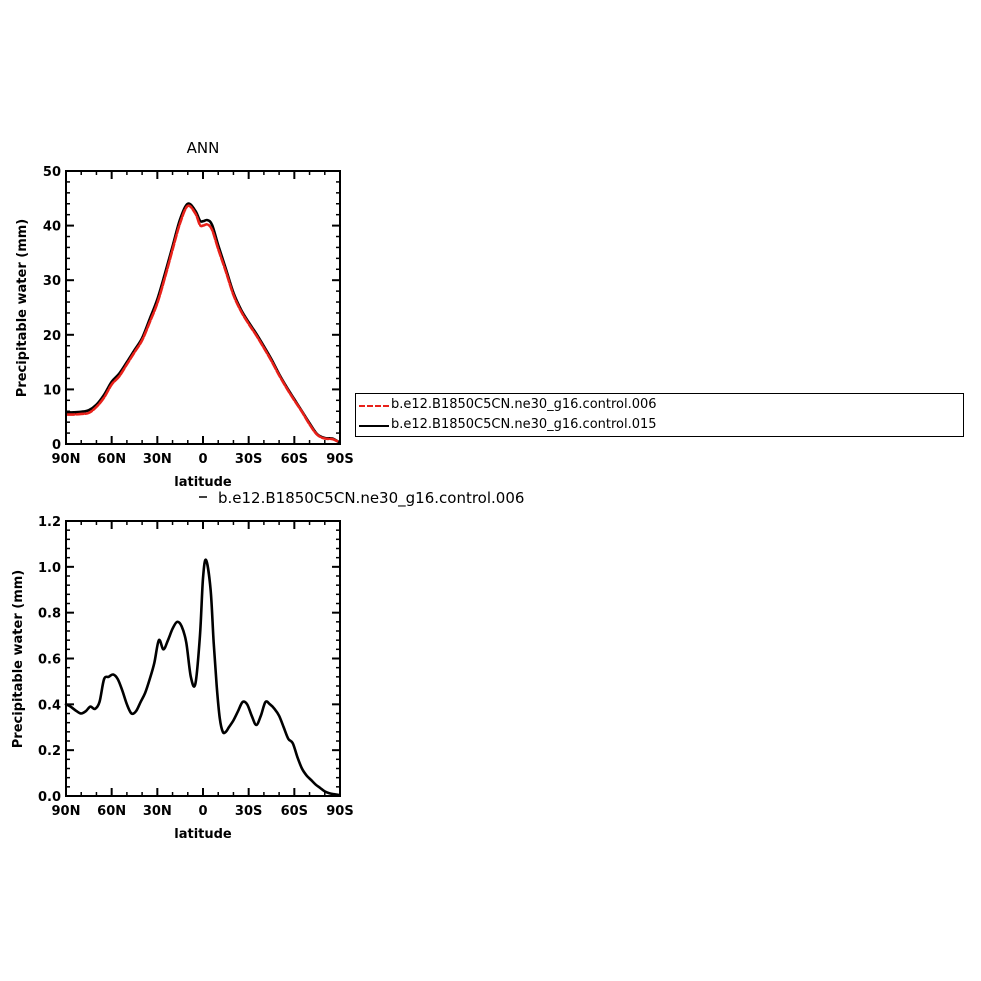 This screenshot has height=981, width=981. Describe the element at coordinates (49, 797) in the screenshot. I see `y-tick-label: 0.0` at that location.